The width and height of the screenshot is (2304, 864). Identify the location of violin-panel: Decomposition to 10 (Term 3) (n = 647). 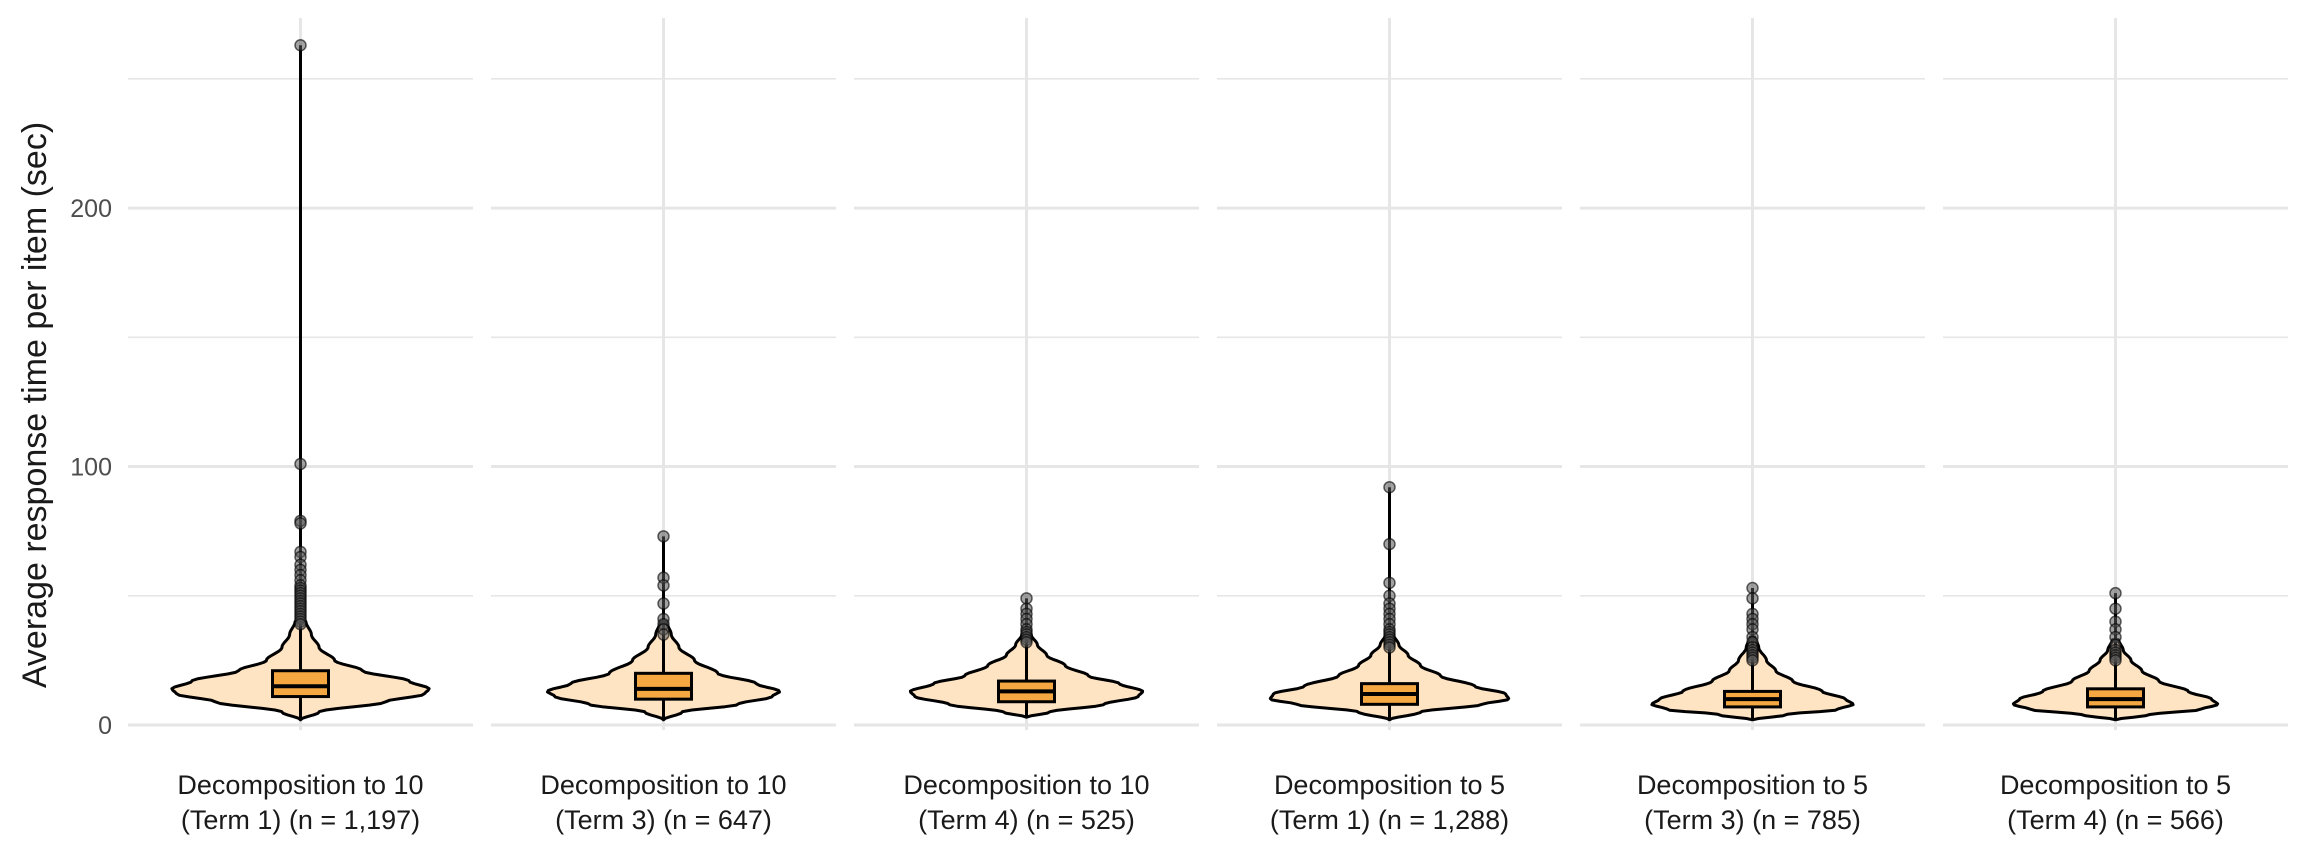
(663, 682).